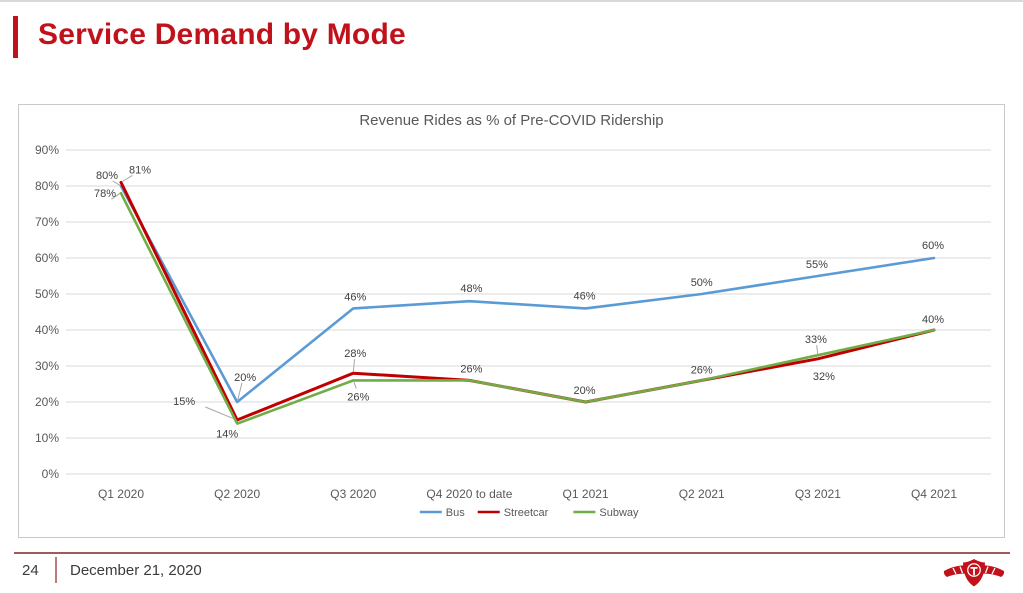 Image resolution: width=1024 pixels, height=593 pixels. I want to click on data-label: 81%, so click(140, 170).